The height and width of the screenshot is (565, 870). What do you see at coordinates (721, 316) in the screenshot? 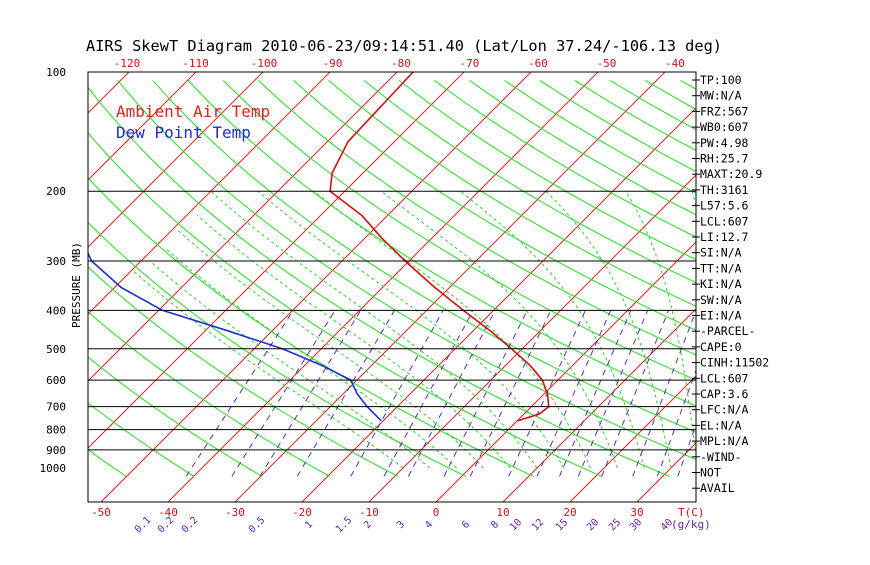
I see `side-panel-entry: EI:N/A` at bounding box center [721, 316].